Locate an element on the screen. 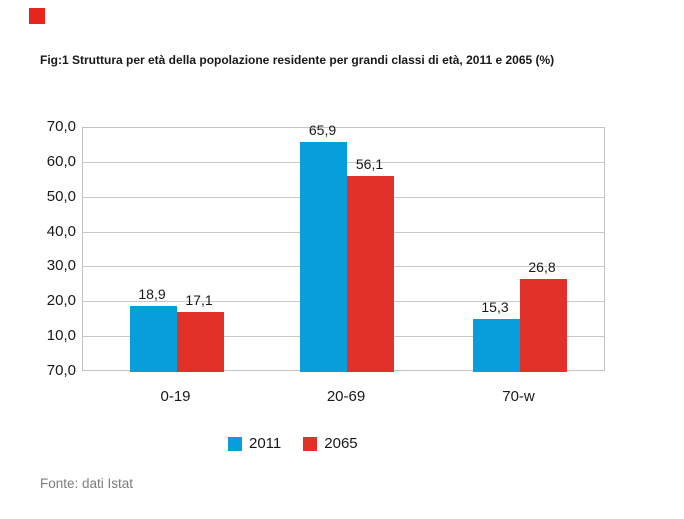 The image size is (684, 519). value-label: 18,9 is located at coordinates (152, 294).